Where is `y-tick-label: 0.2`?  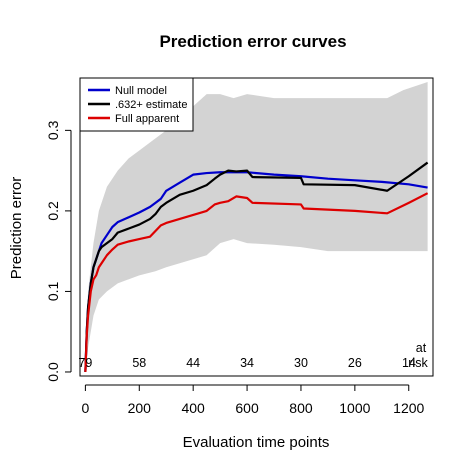
y-tick-label: 0.2 is located at coordinates (53, 211).